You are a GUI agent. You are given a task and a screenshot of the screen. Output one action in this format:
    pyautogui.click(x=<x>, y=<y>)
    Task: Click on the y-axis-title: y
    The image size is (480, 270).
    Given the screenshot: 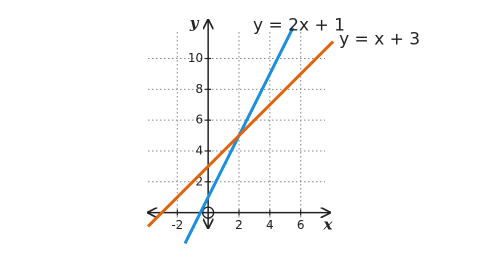 What is the action you would take?
    pyautogui.click(x=194, y=23)
    